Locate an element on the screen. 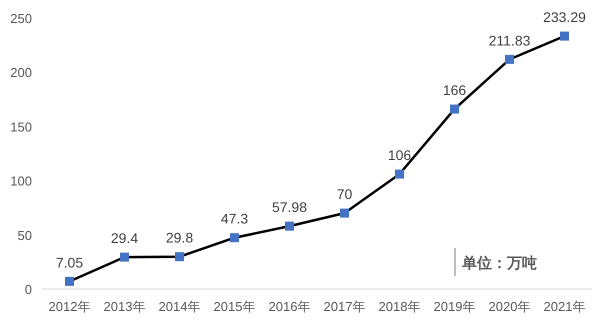 Image resolution: width=600 pixels, height=323 pixels. y-tick-label: 0 is located at coordinates (28, 289).